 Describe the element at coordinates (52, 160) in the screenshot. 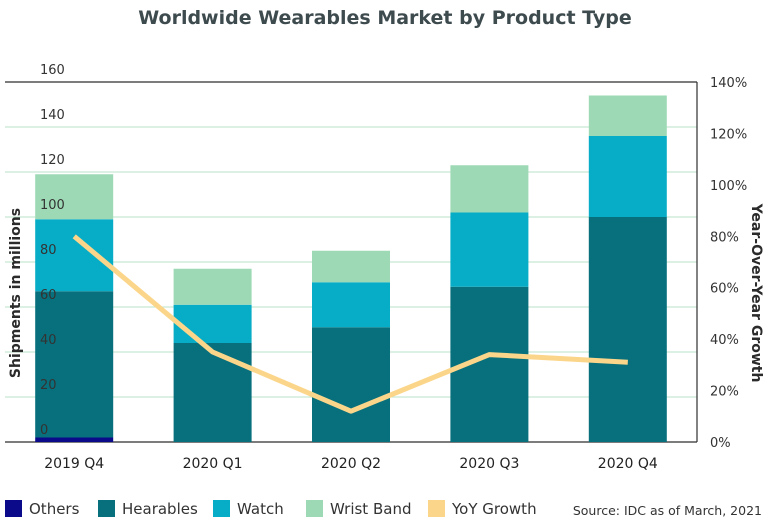

I see `y-tick-label: 120` at that location.